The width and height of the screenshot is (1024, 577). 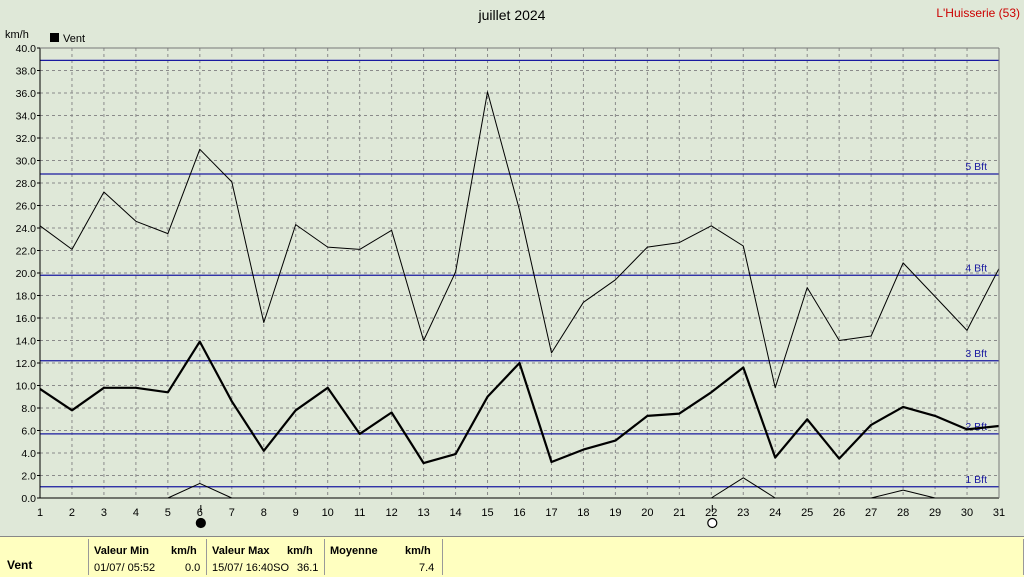 I want to click on x-tick-label: 10, so click(x=328, y=513).